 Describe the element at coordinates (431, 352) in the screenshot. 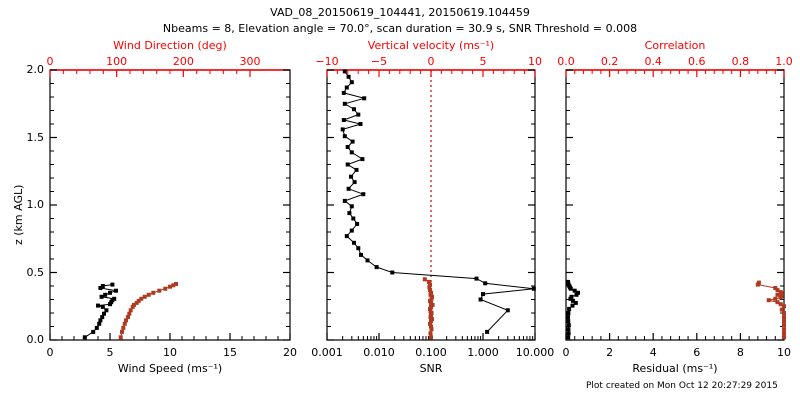

I see `xticklabel-bottom-panel-snr-2: 0.100` at that location.